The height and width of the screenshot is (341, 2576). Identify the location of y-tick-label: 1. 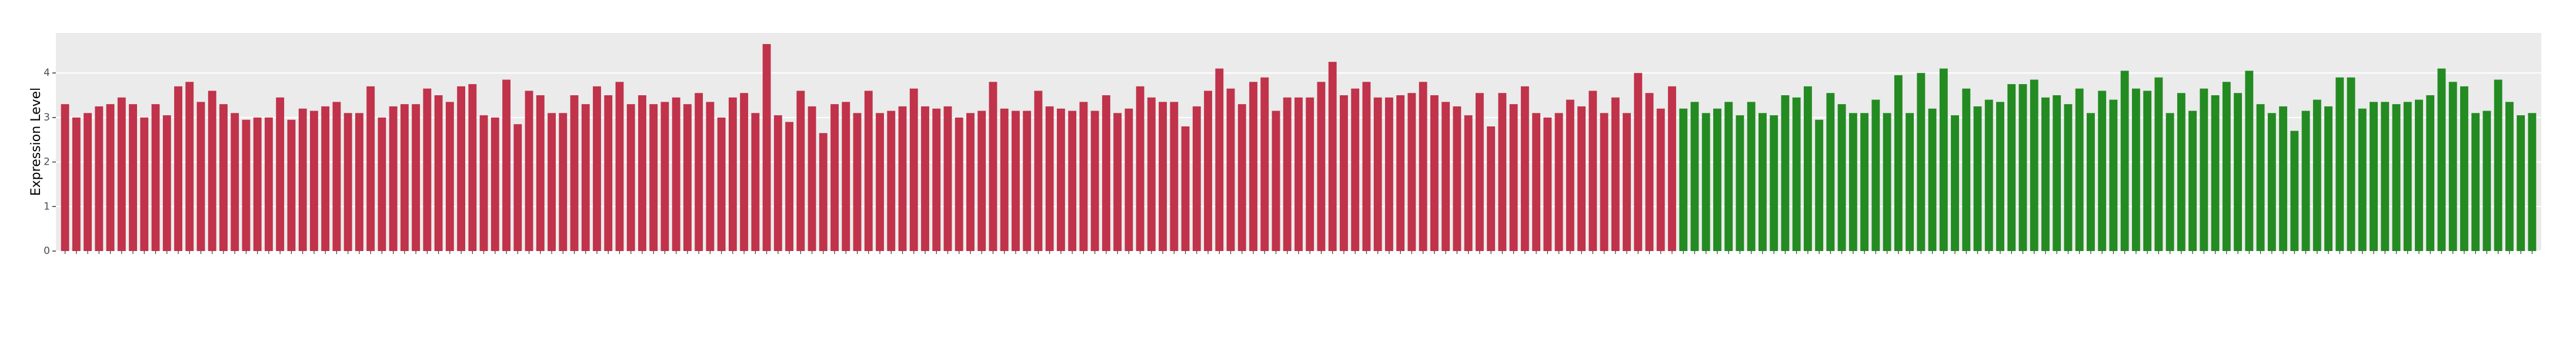
(47, 206).